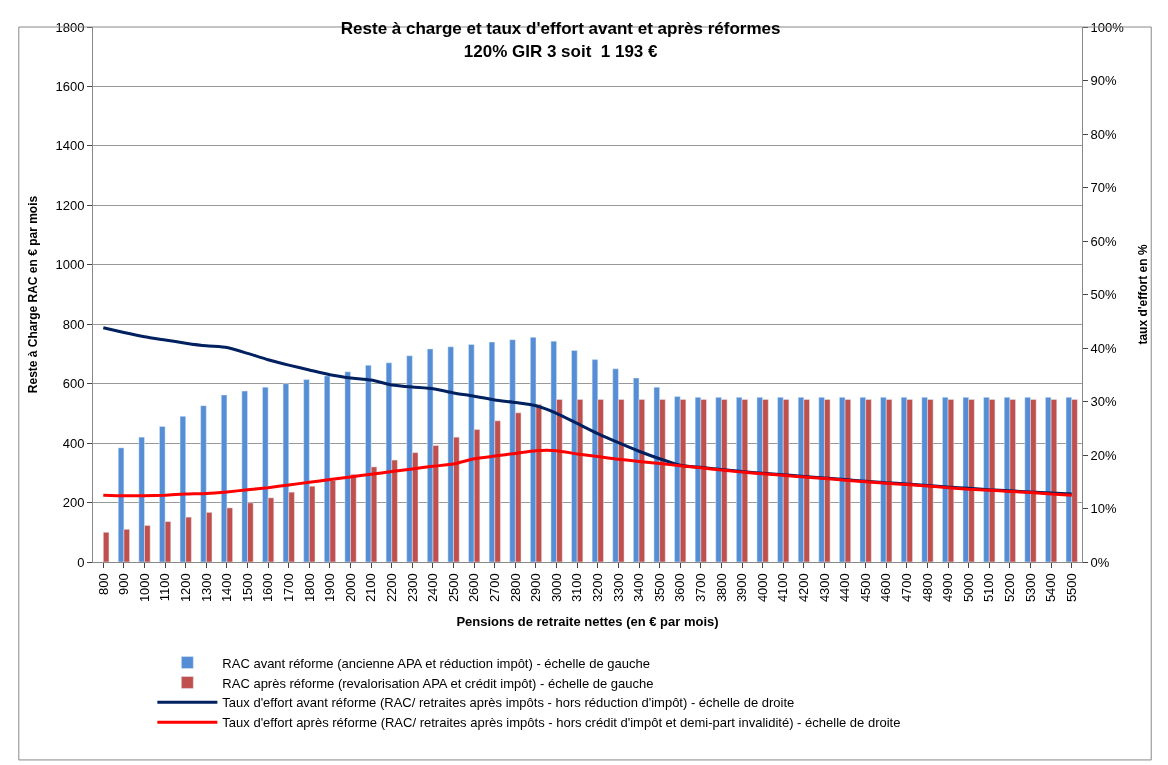  I want to click on x-tick-label: 5400, so click(1051, 588).